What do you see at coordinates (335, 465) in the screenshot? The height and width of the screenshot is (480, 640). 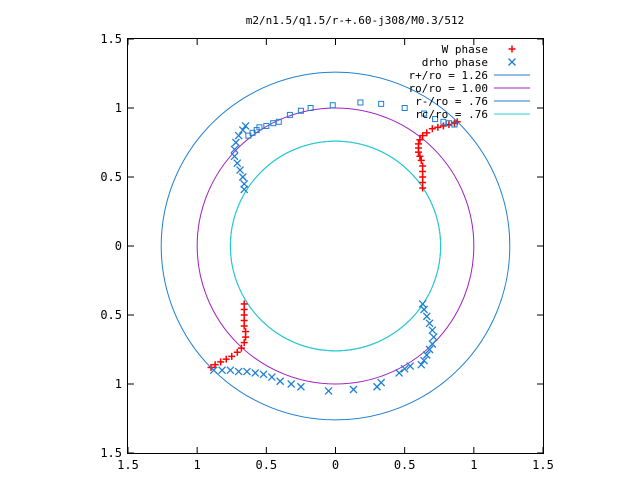 I see `x-tick-label: 0` at bounding box center [335, 465].